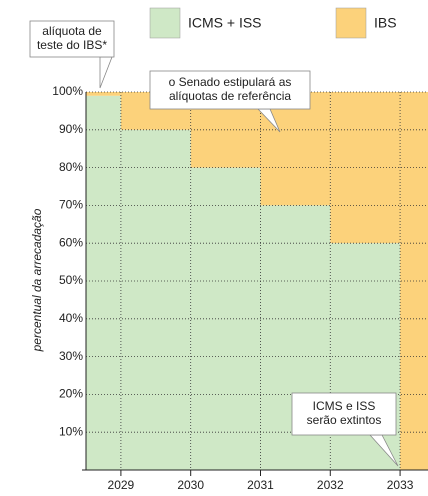 The width and height of the screenshot is (428, 496). What do you see at coordinates (344, 406) in the screenshot?
I see `annotation-text: ICMS e ISS` at bounding box center [344, 406].